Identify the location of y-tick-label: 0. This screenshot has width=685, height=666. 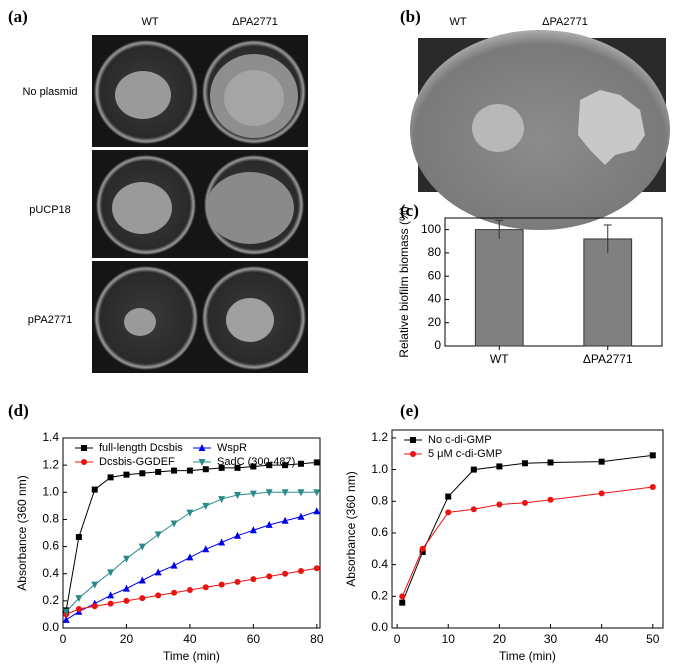
(437, 345).